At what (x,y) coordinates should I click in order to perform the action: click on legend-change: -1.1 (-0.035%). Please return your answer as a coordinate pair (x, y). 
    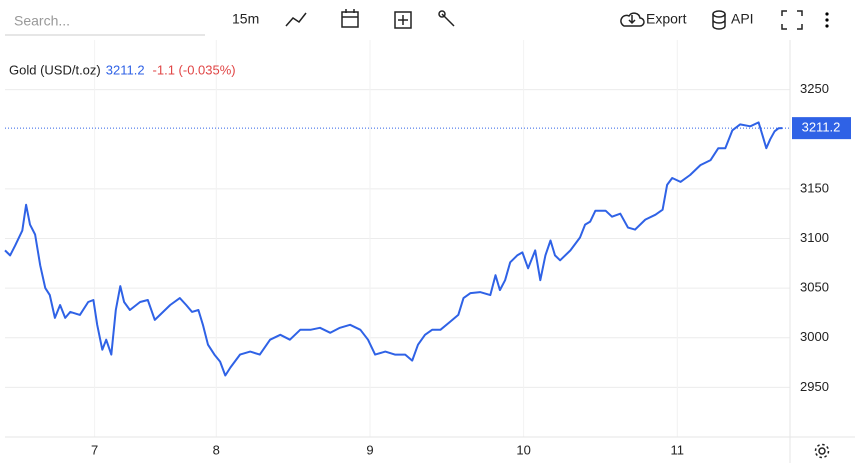
    Looking at the image, I should click on (194, 69).